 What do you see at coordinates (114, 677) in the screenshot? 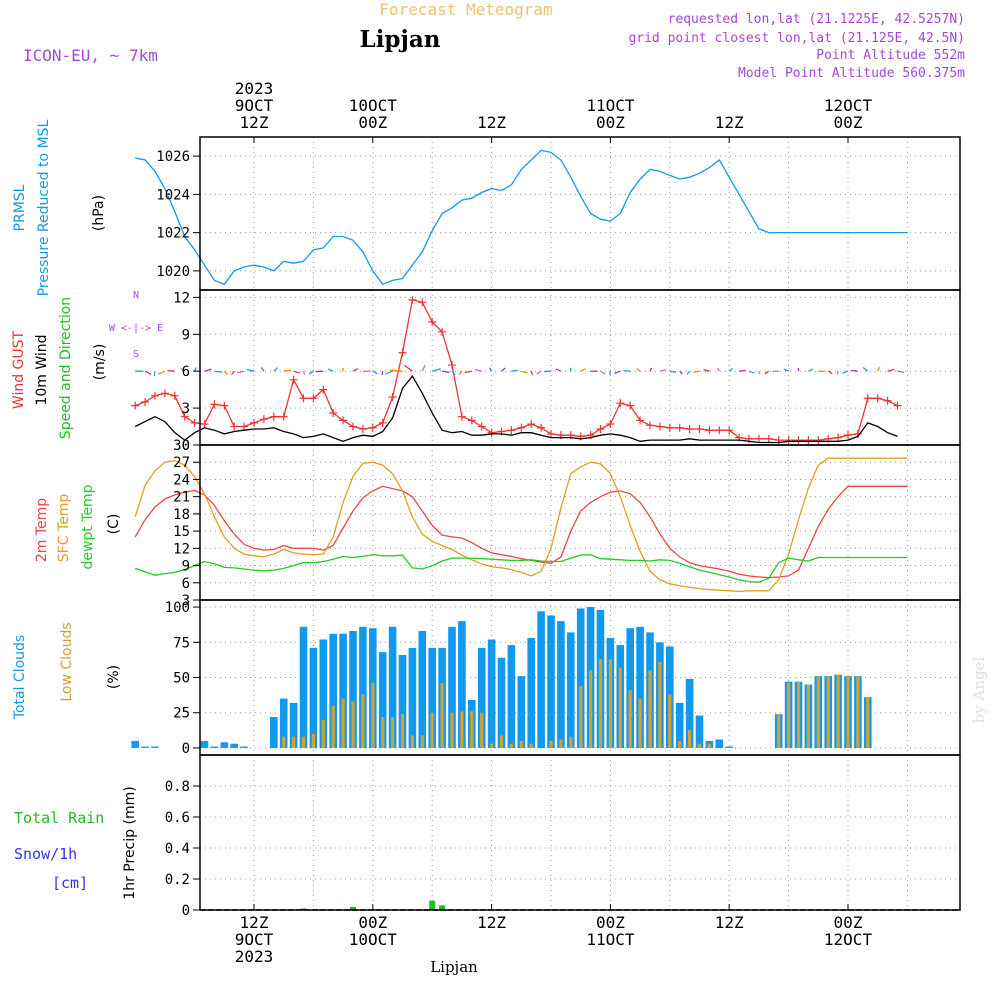
I see `percent-unit: (%)` at bounding box center [114, 677].